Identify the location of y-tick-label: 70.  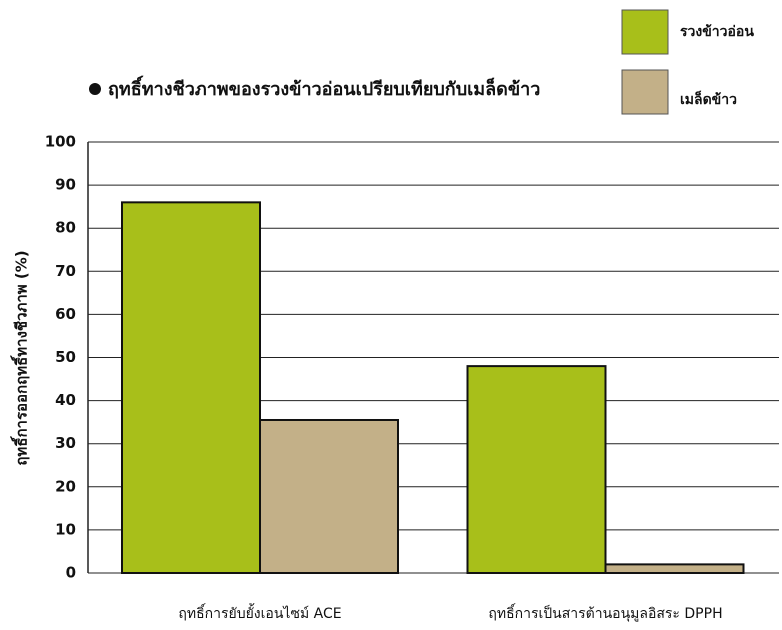
(65, 271).